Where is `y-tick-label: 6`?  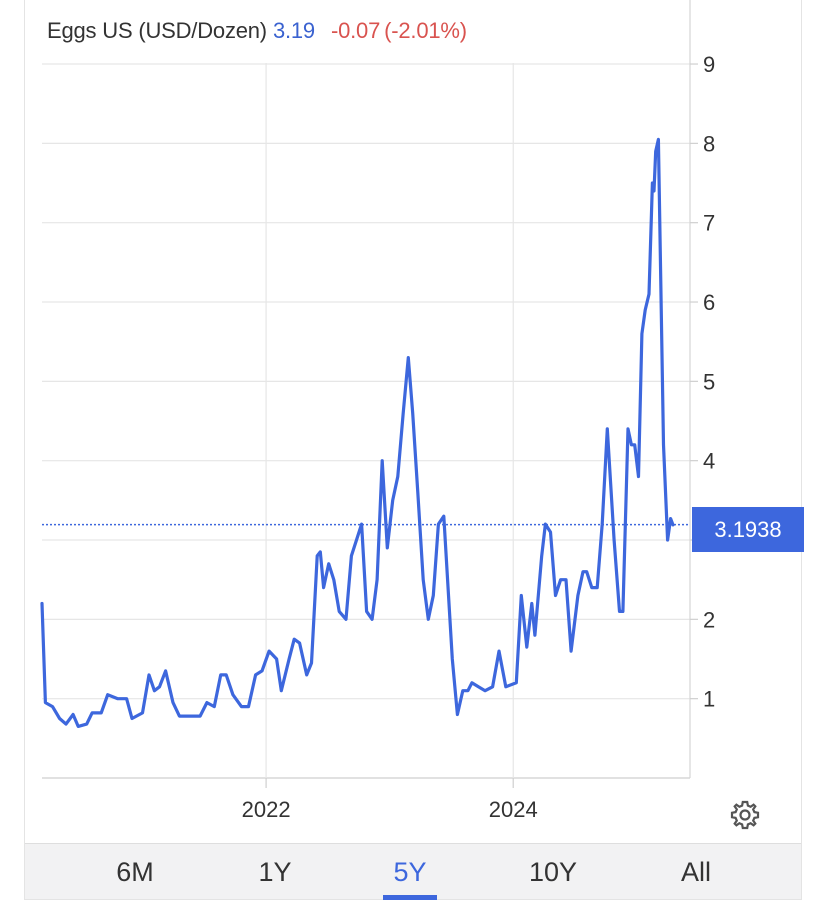
y-tick-label: 6 is located at coordinates (709, 302).